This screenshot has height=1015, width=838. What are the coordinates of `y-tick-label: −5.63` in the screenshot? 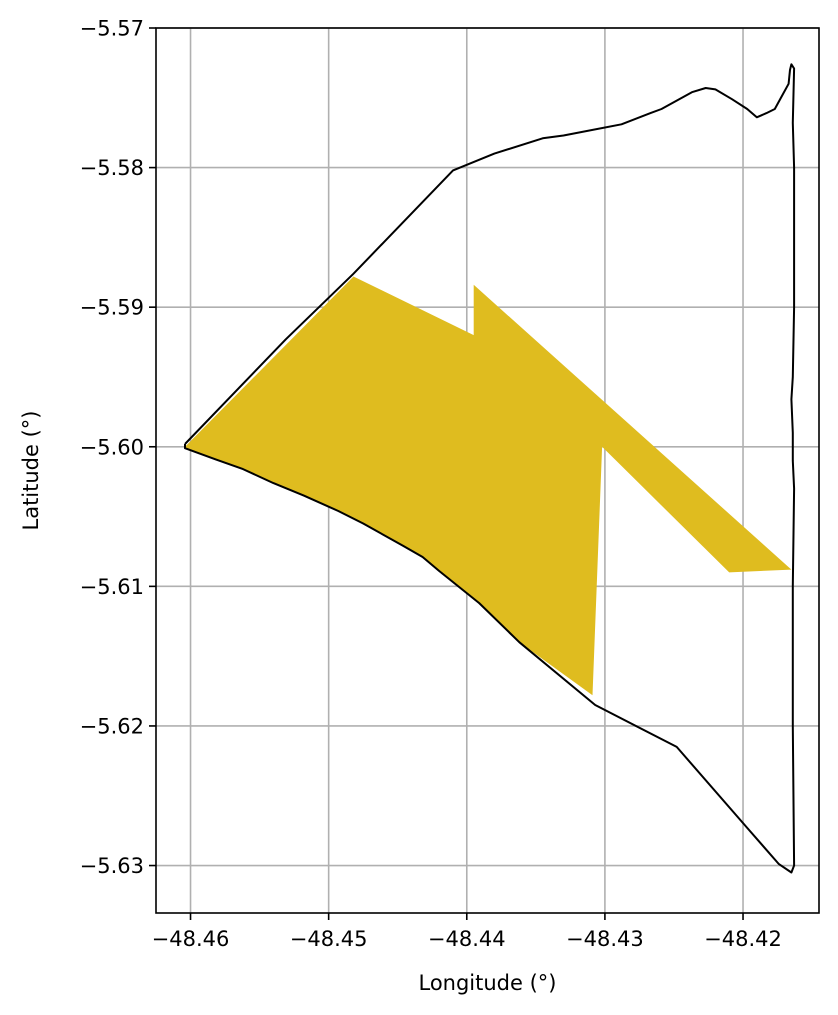 It's located at (112, 866).